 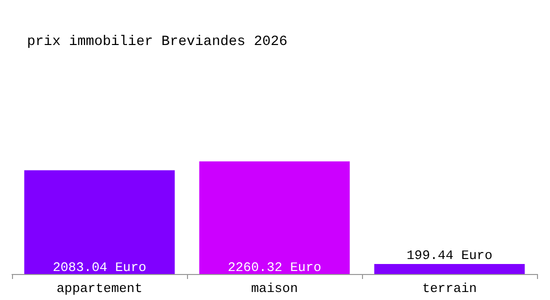 I want to click on x-tick-label: terrain, so click(x=449, y=288).